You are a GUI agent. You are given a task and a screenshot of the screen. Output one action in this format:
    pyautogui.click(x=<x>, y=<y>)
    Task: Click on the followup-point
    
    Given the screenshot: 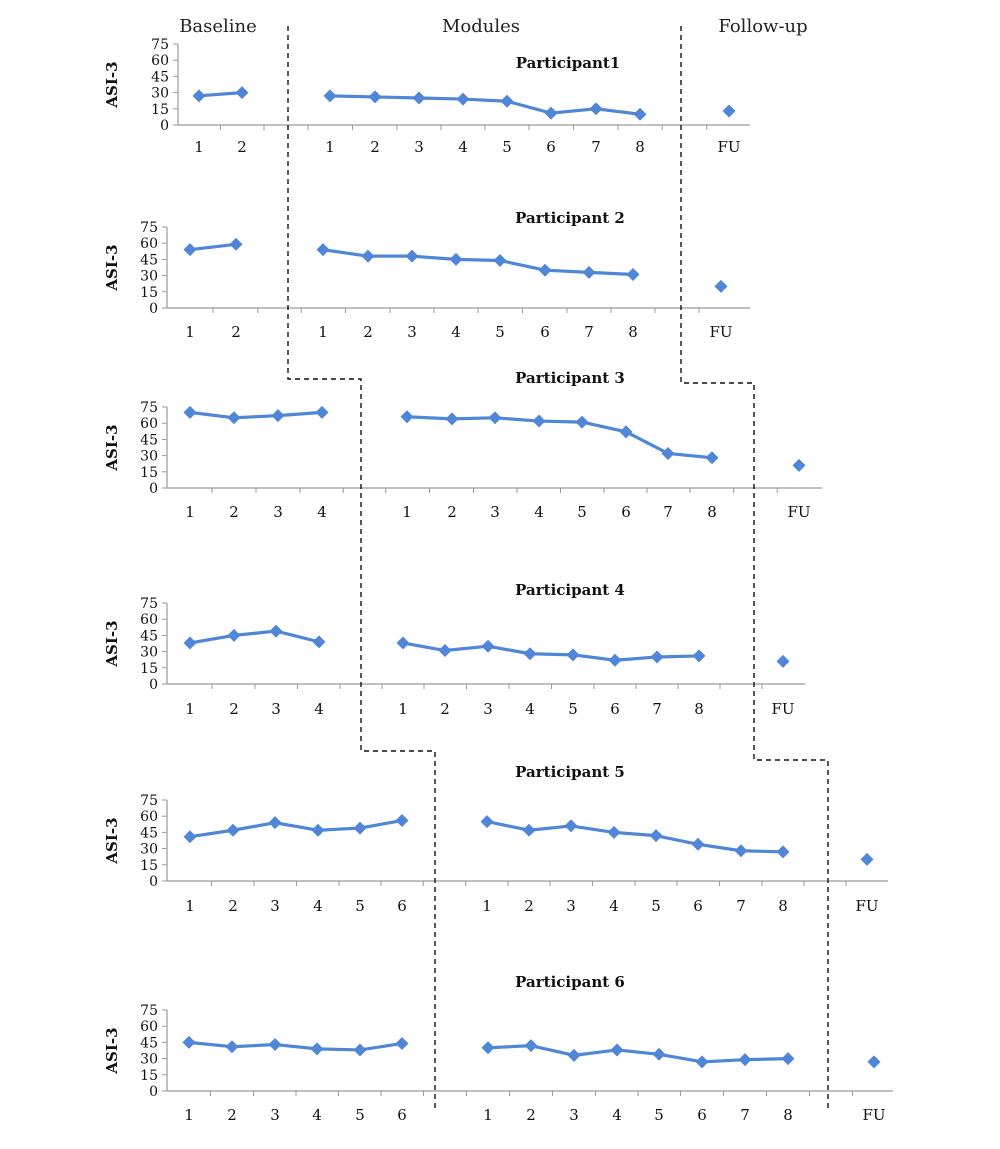 What is the action you would take?
    pyautogui.click(x=729, y=111)
    